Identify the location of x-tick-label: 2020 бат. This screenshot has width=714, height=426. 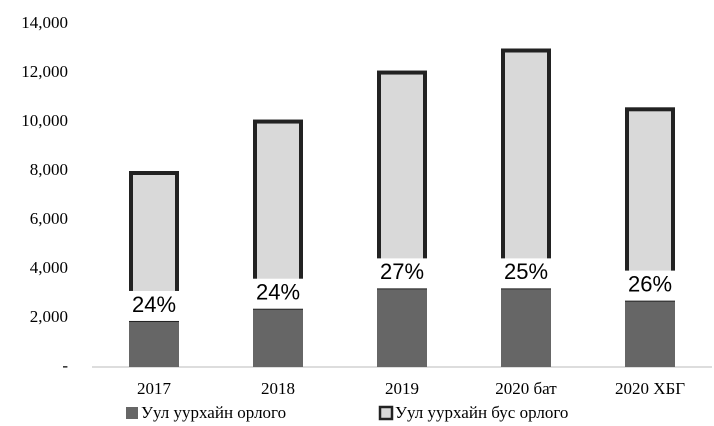
(526, 388).